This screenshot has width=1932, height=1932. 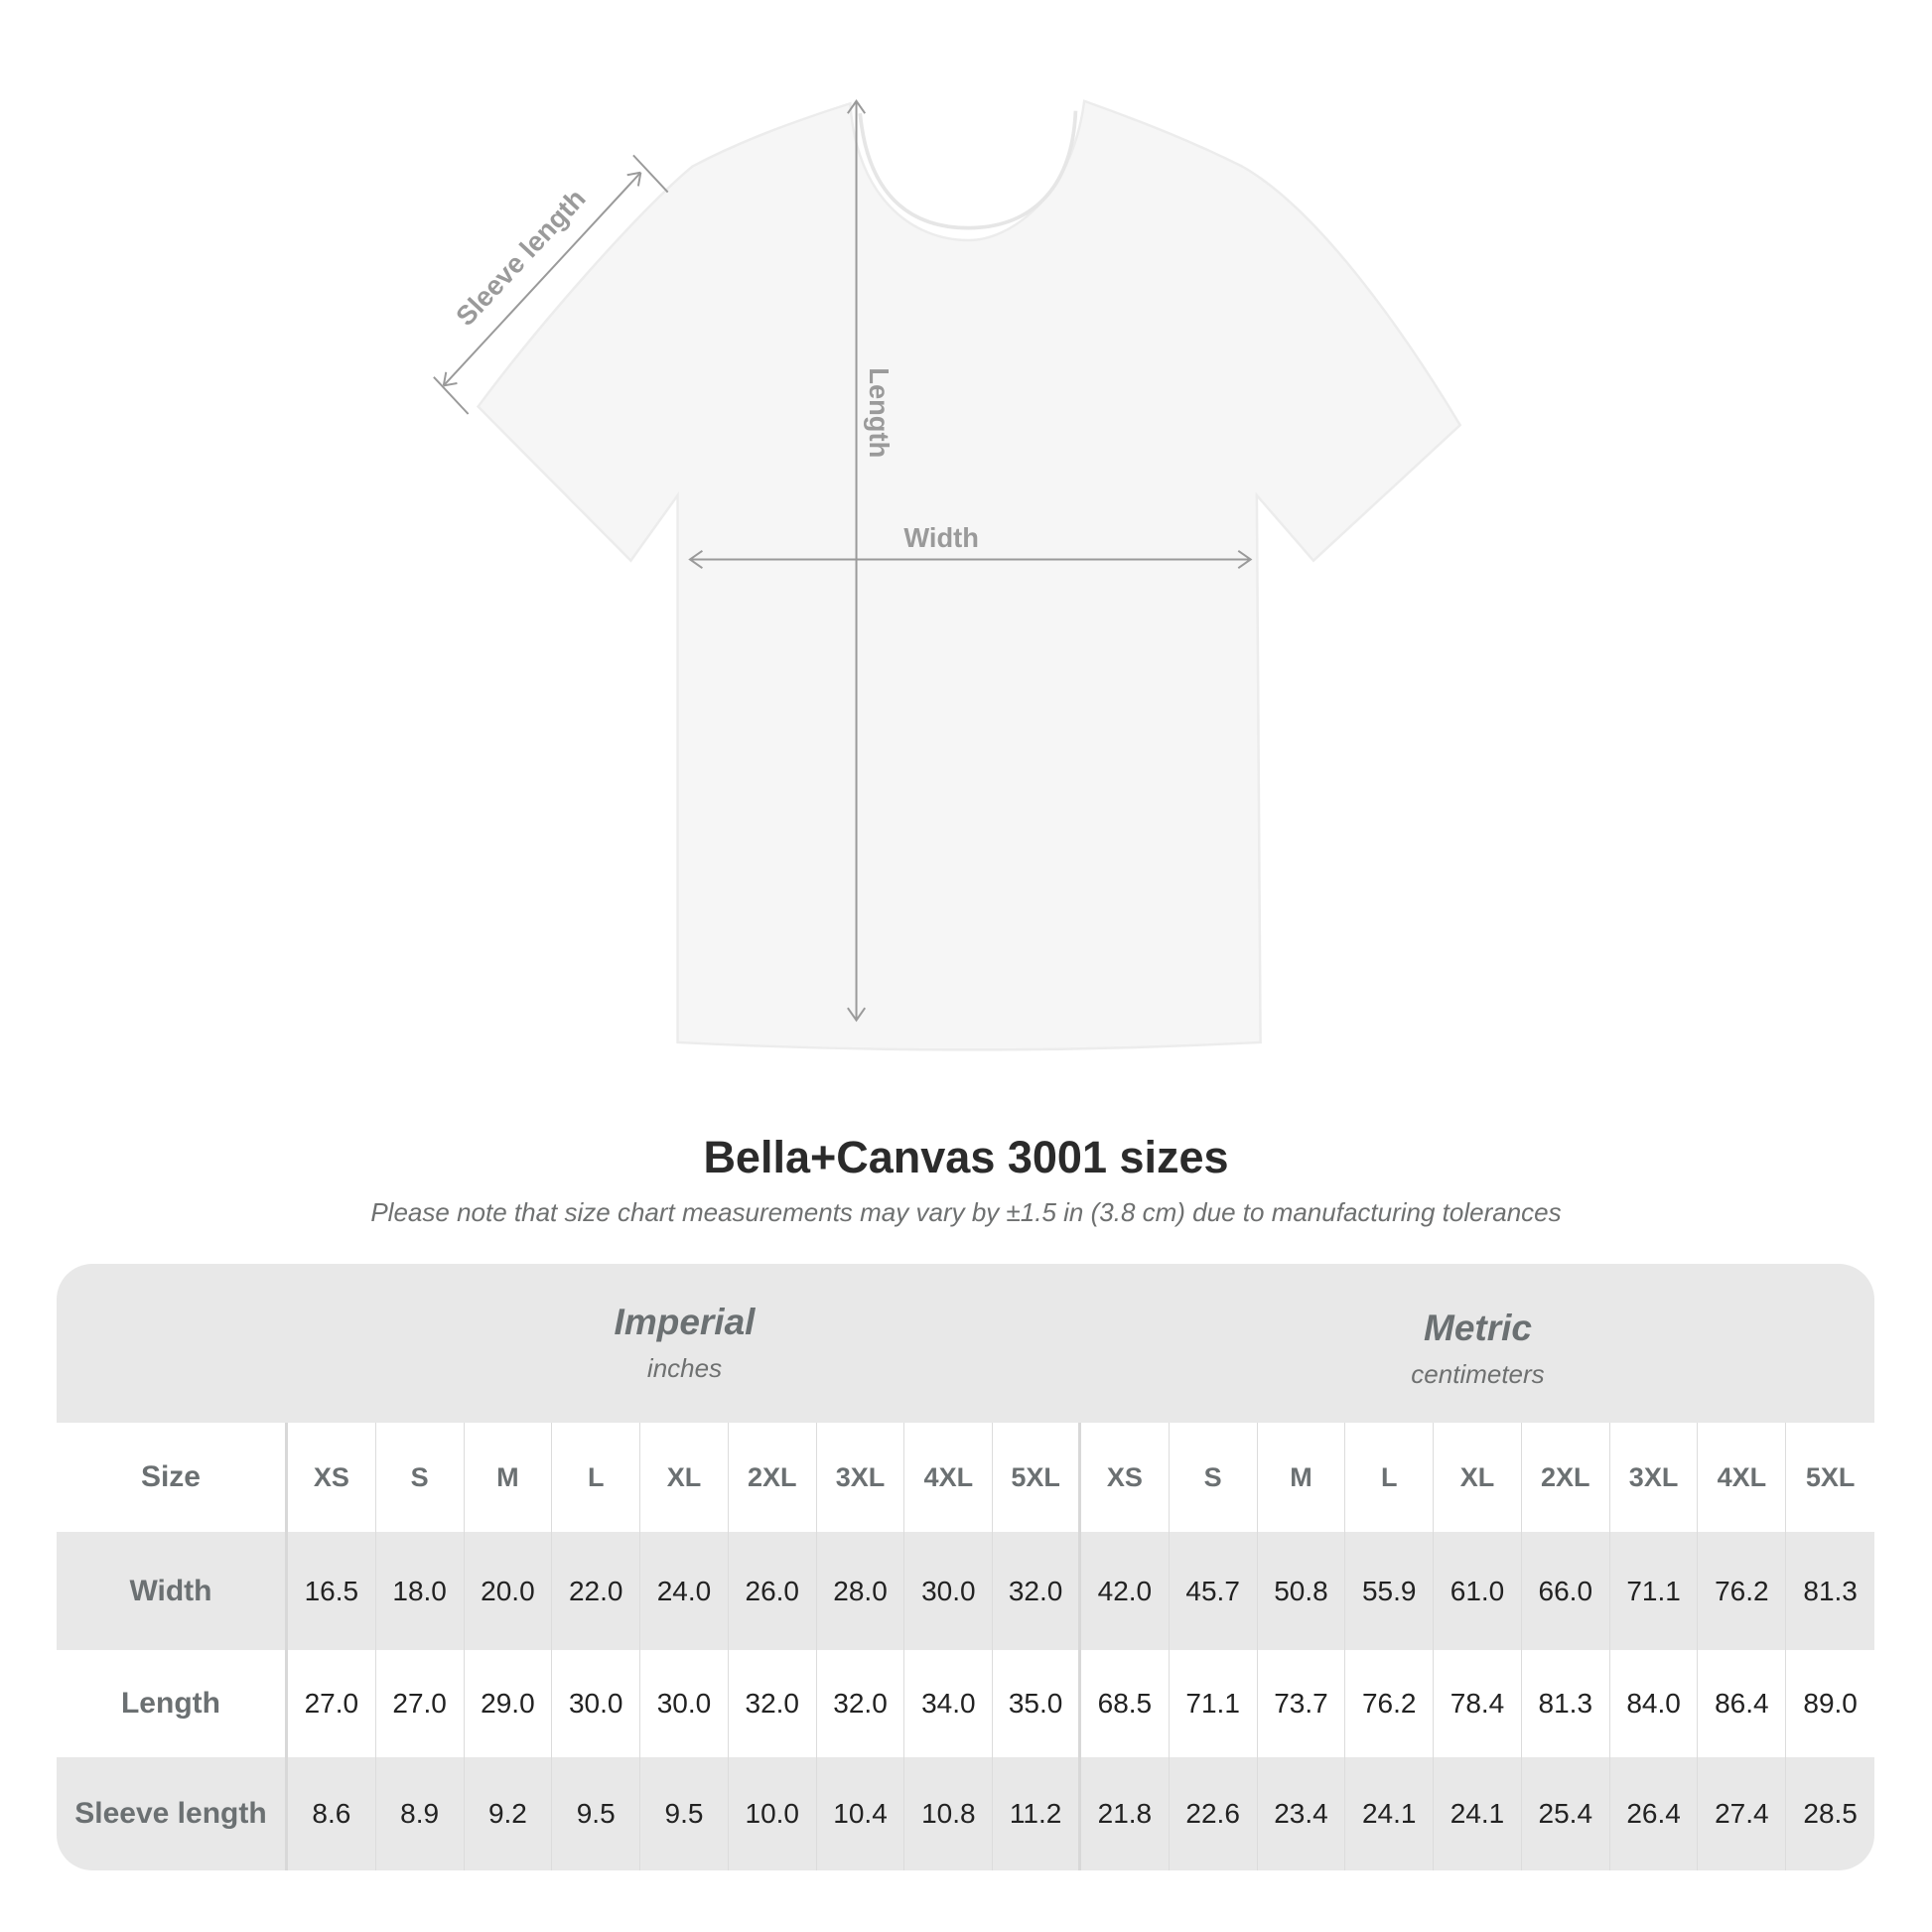 What do you see at coordinates (861, 1591) in the screenshot?
I see `imperial-value-cell: 28.0` at bounding box center [861, 1591].